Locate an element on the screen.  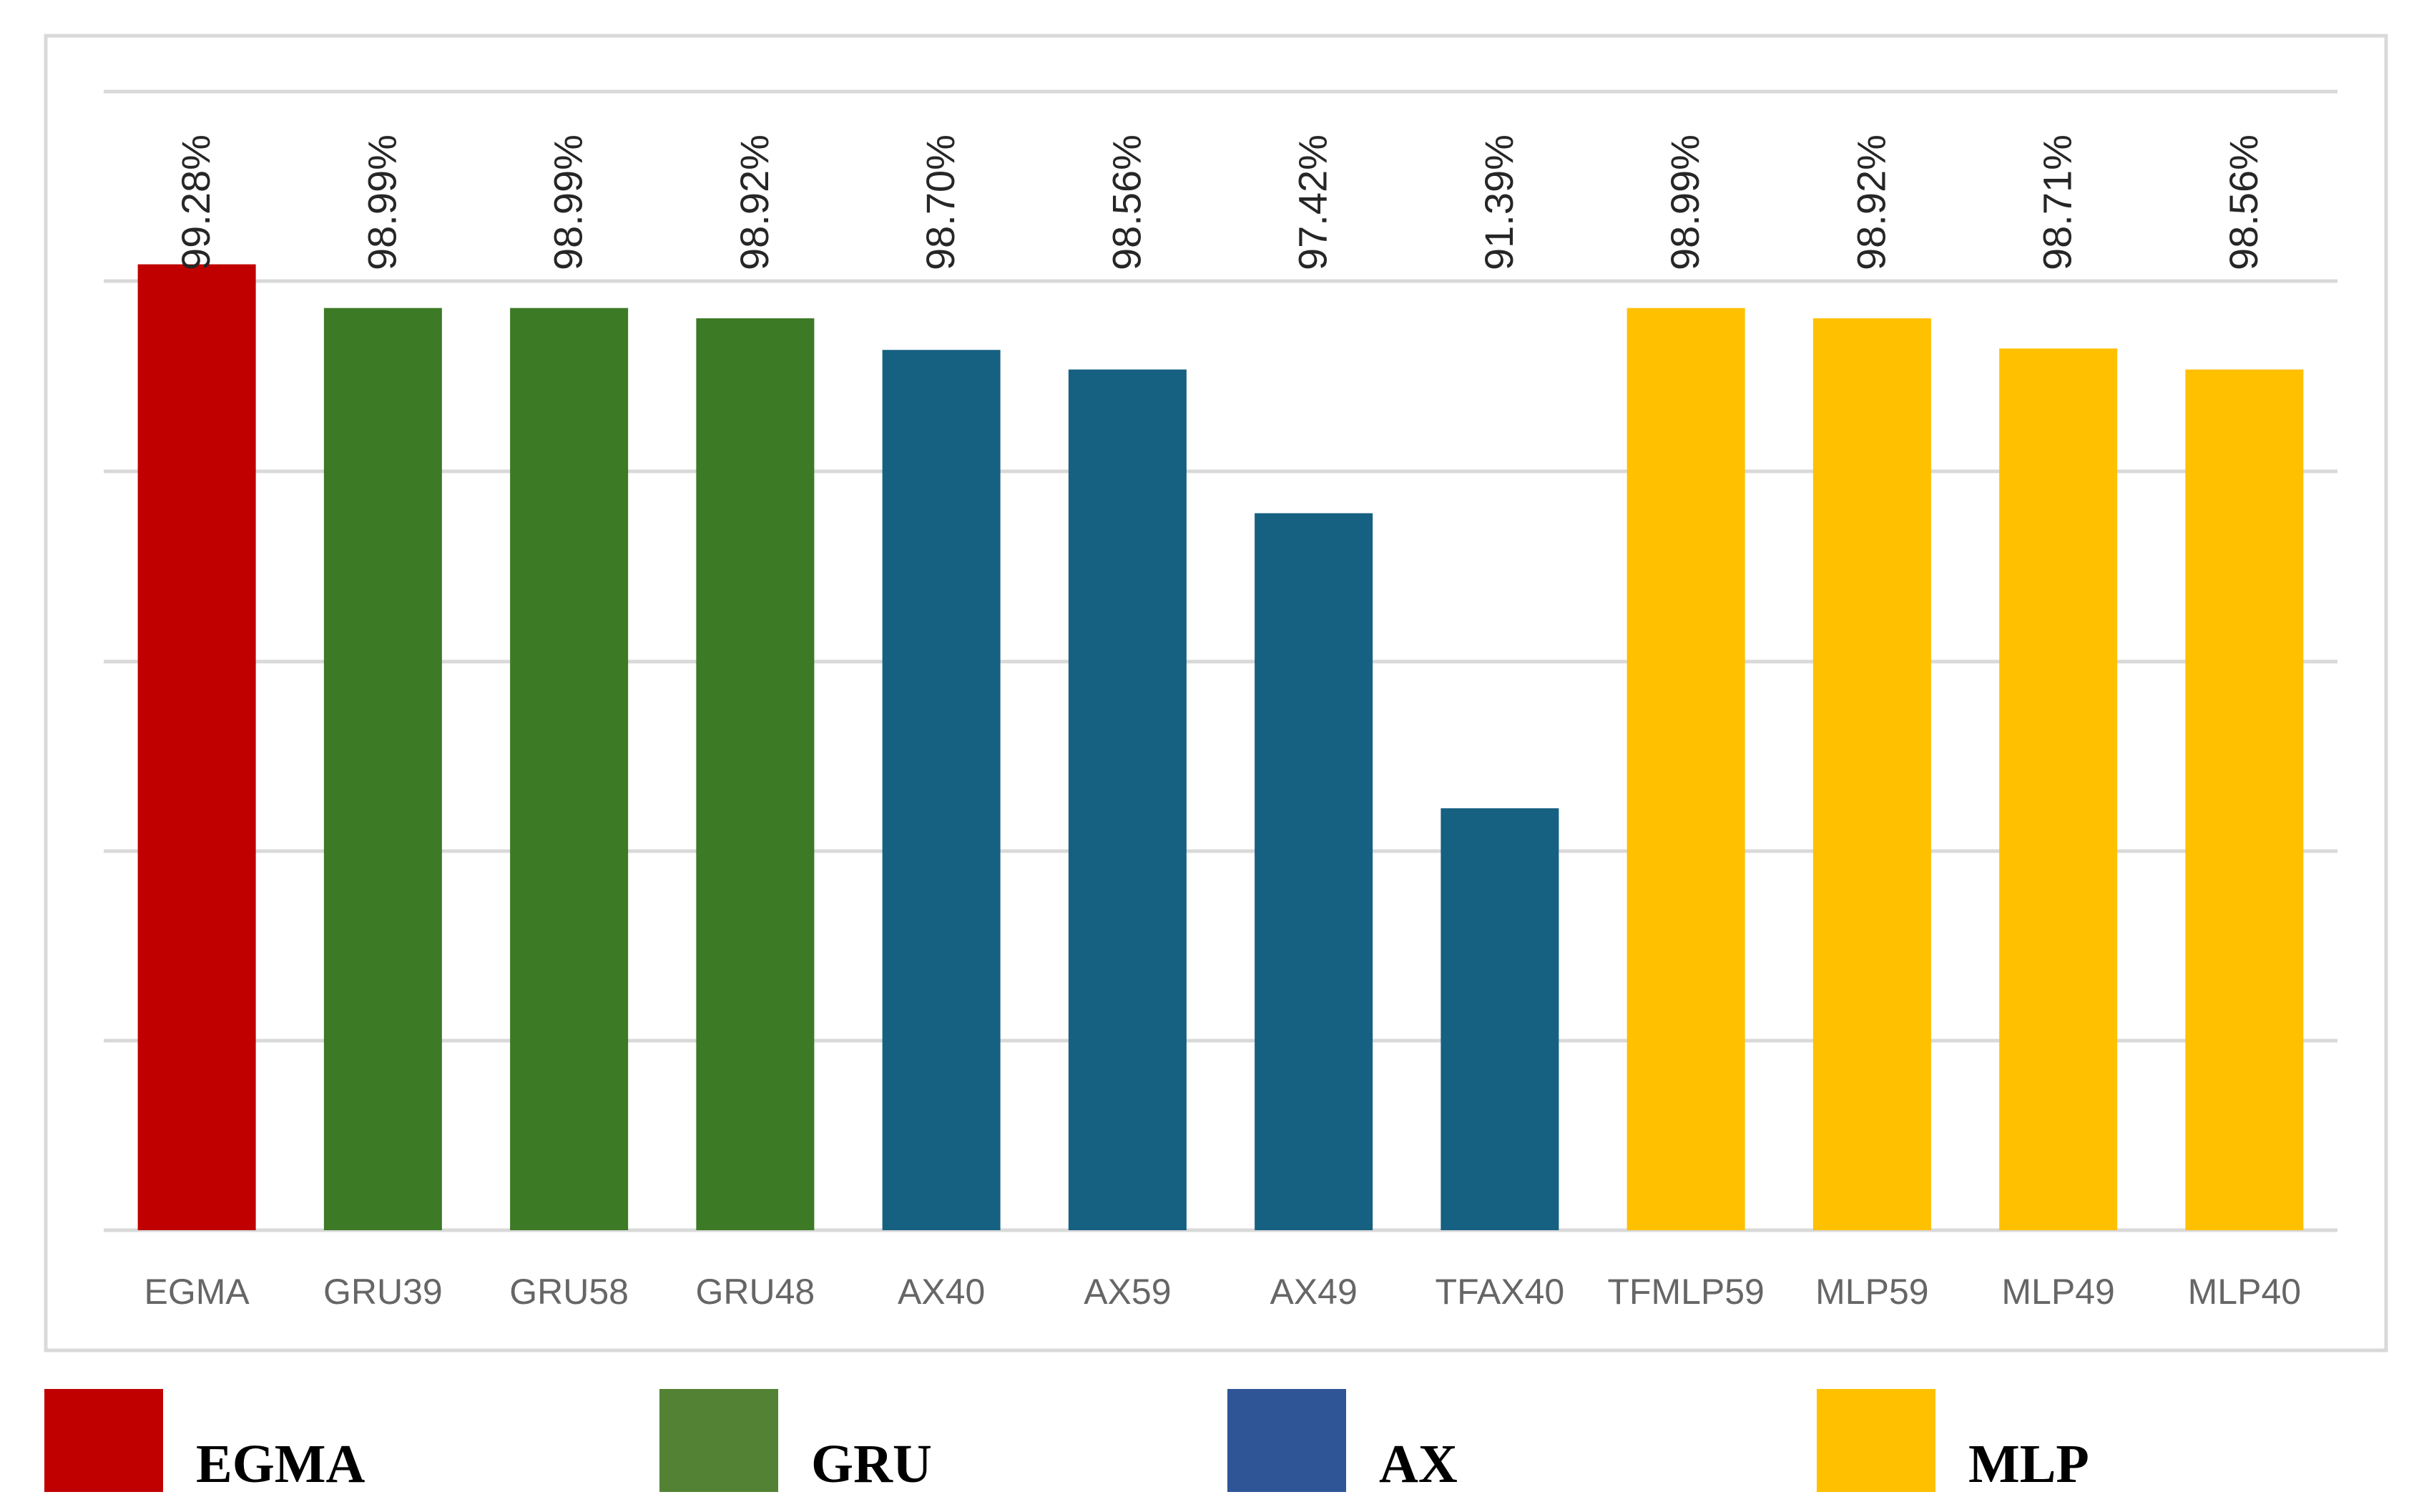
x-tick-label-gru48: GRU48 is located at coordinates (755, 1292).